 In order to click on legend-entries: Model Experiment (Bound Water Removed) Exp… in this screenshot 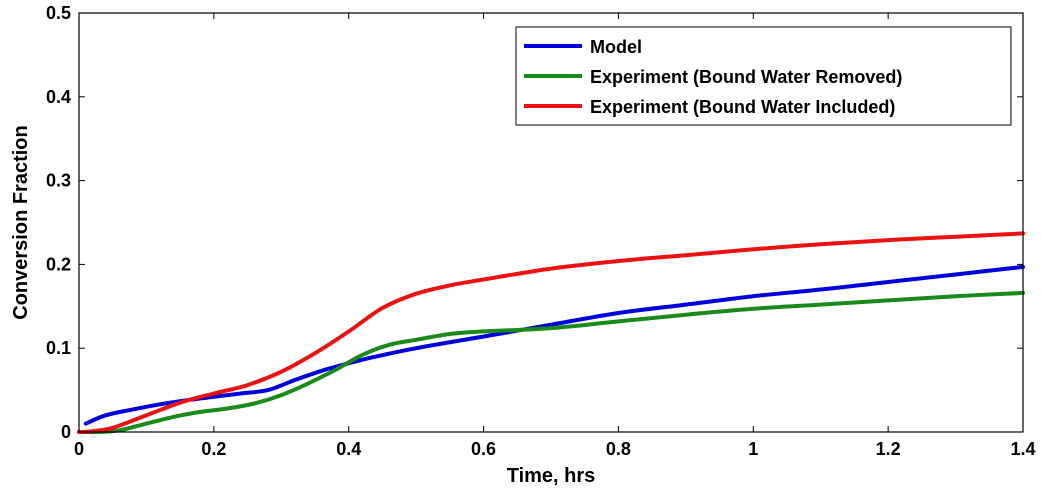, I will do `click(713, 77)`.